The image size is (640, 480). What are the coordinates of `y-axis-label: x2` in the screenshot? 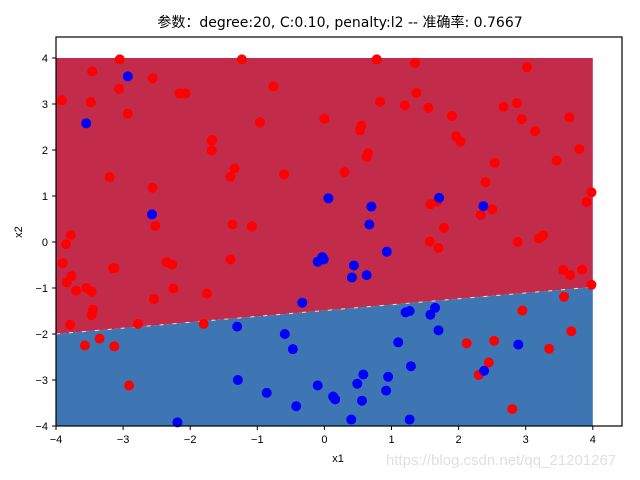 It's located at (19, 232).